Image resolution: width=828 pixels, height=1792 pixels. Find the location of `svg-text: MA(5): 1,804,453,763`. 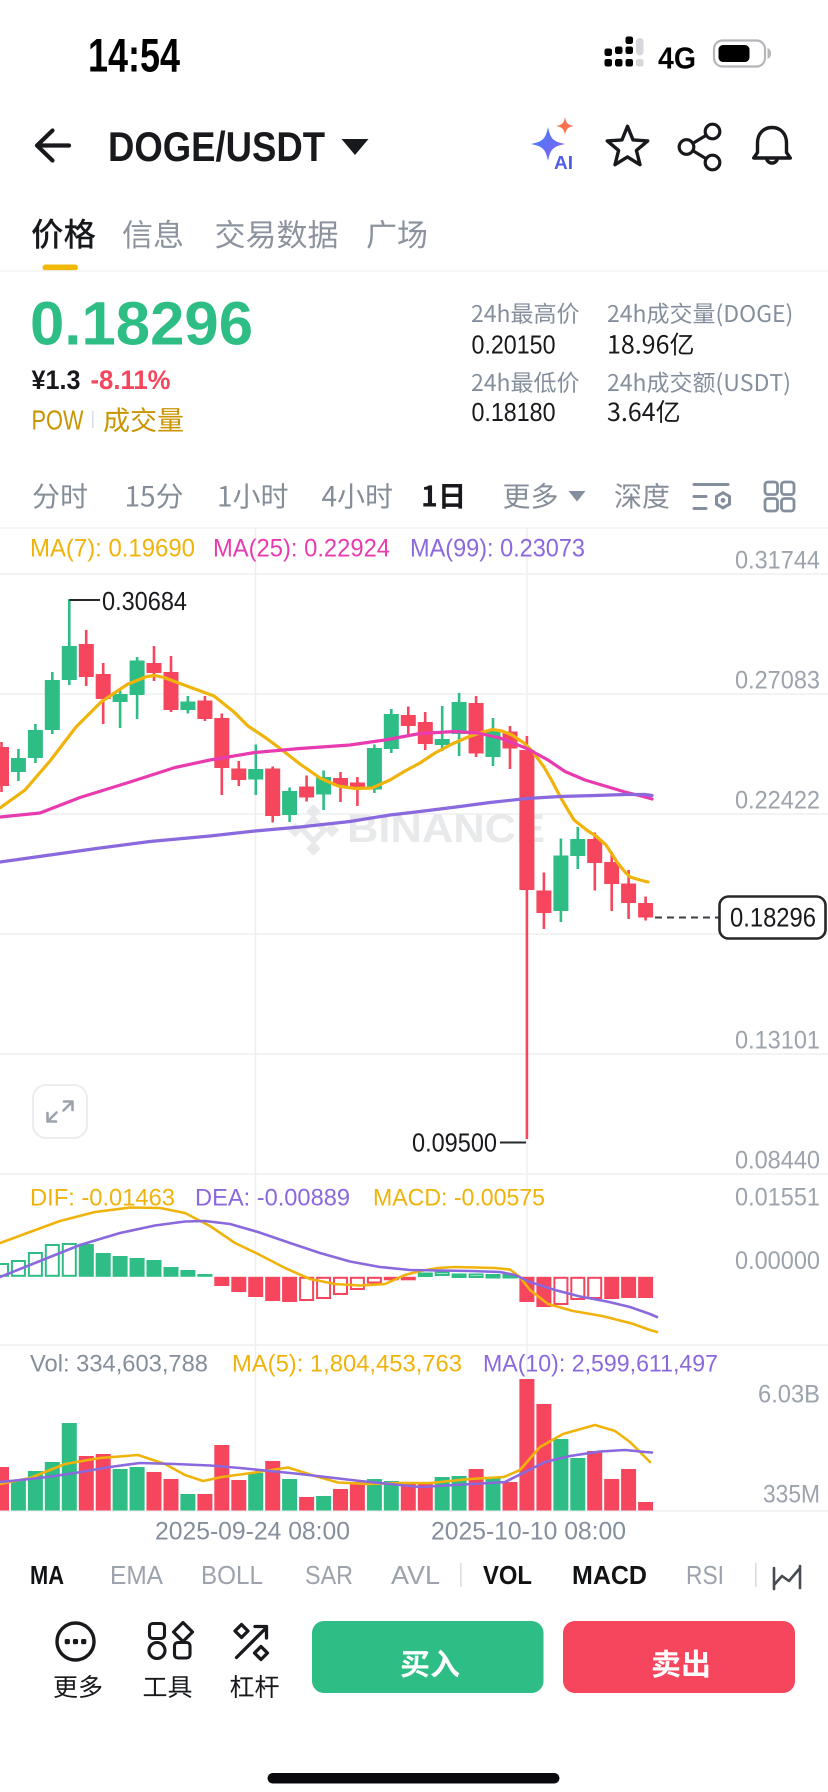

svg-text: MA(5): 1,804,453,763 is located at coordinates (347, 1364).